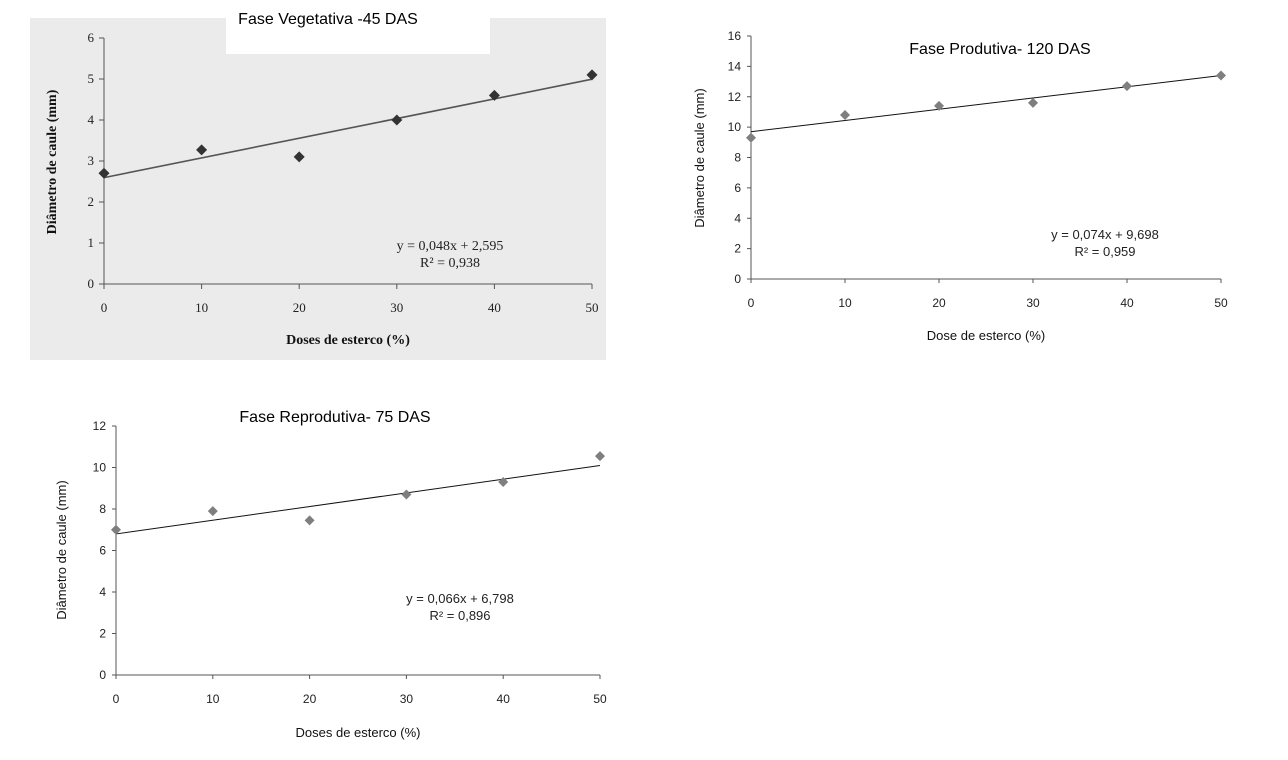 The width and height of the screenshot is (1288, 760). What do you see at coordinates (310, 699) in the screenshot?
I see `chart-reprodutiva-x-tick-label: 20` at bounding box center [310, 699].